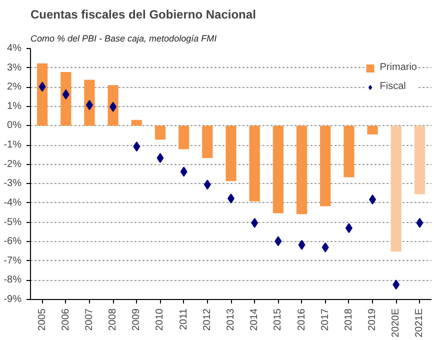 Image resolution: width=443 pixels, height=340 pixels. What do you see at coordinates (136, 319) in the screenshot?
I see `x-tick-label: 2009` at bounding box center [136, 319].